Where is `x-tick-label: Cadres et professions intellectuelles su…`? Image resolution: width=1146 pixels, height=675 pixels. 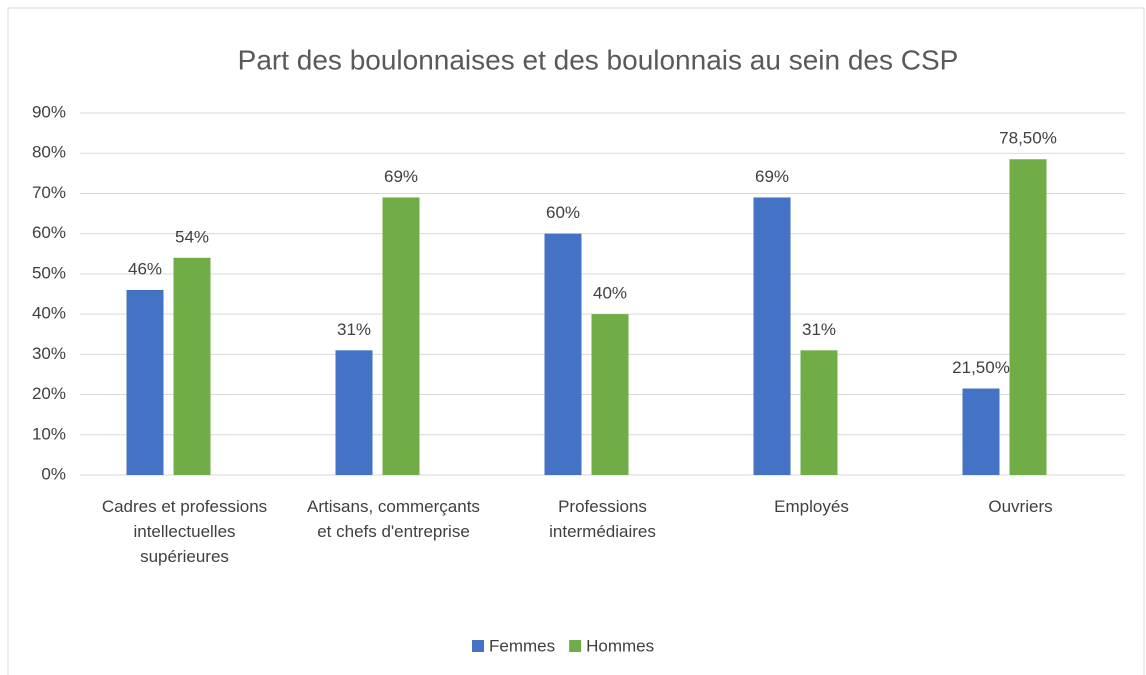 x-tick-label: Cadres et professions intellectuelles su… is located at coordinates (184, 531).